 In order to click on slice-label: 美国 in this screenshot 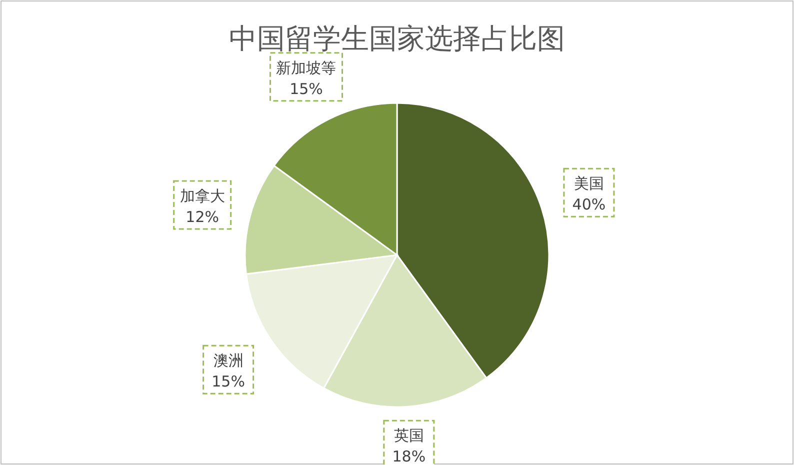, I will do `click(589, 183)`.